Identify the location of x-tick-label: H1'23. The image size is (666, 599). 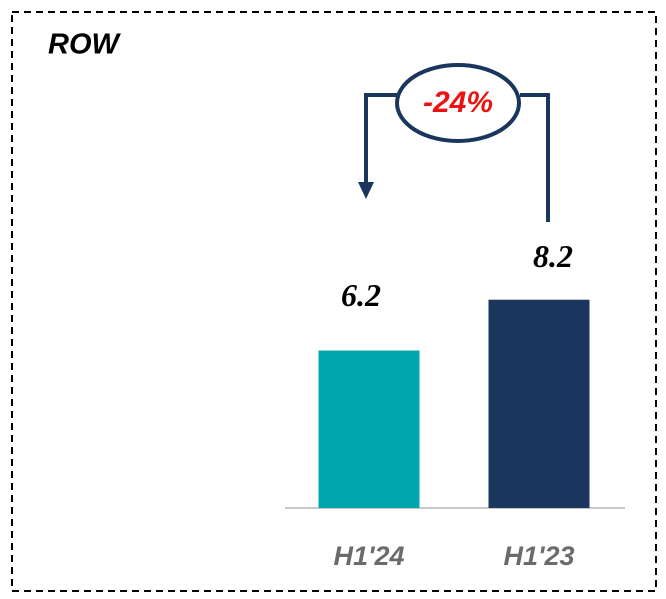
(539, 556).